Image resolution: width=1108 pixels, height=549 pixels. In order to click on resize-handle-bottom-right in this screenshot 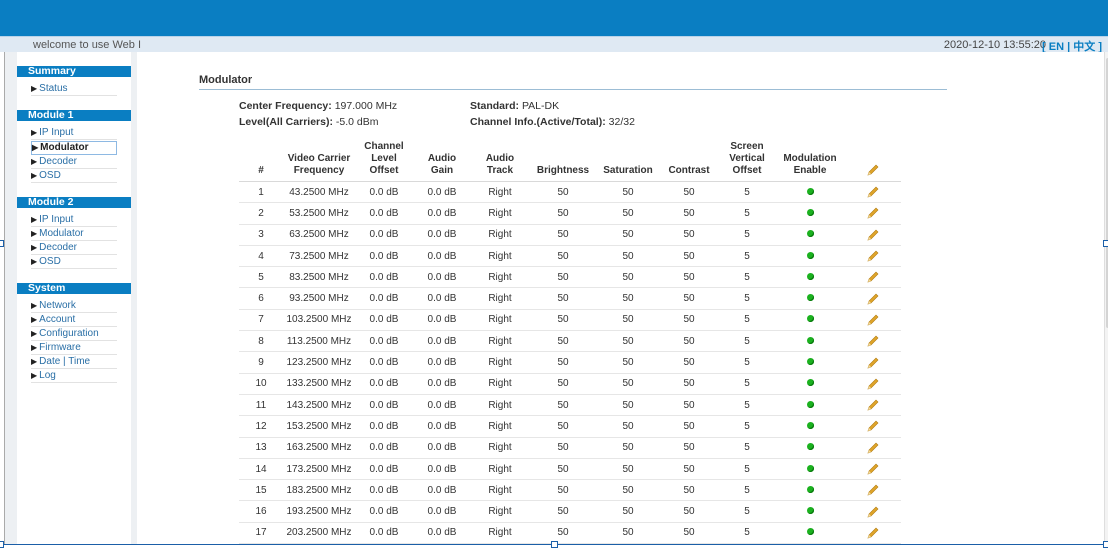, I will do `click(1105, 544)`.